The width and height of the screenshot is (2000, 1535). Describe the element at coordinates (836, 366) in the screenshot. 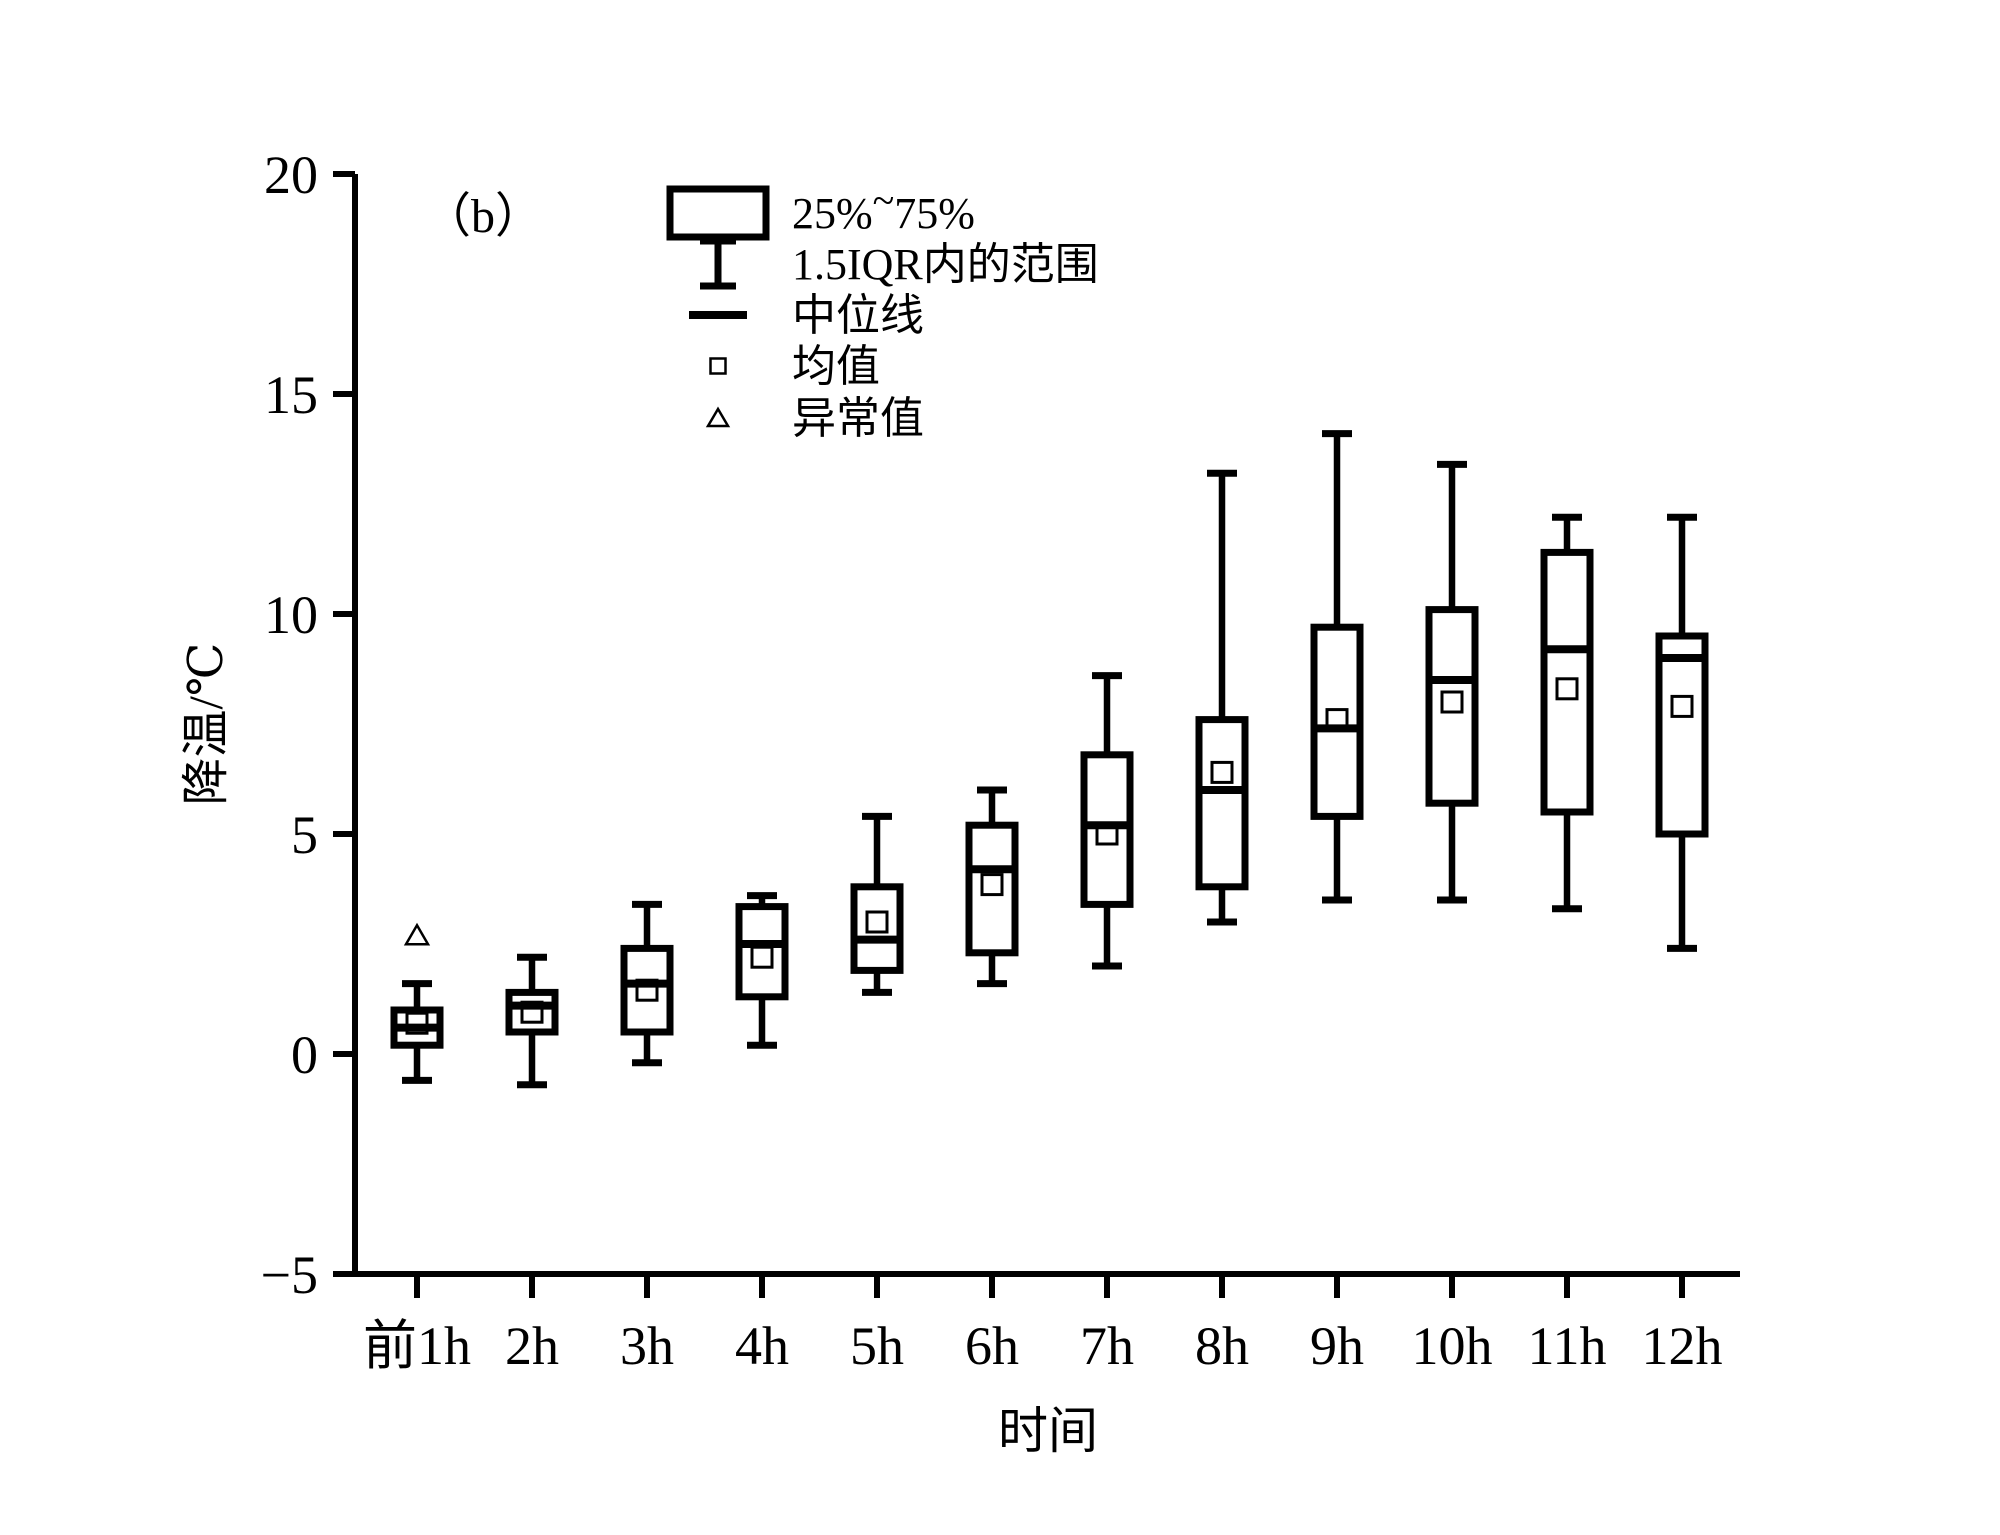

I see `legend-label: 均值` at that location.